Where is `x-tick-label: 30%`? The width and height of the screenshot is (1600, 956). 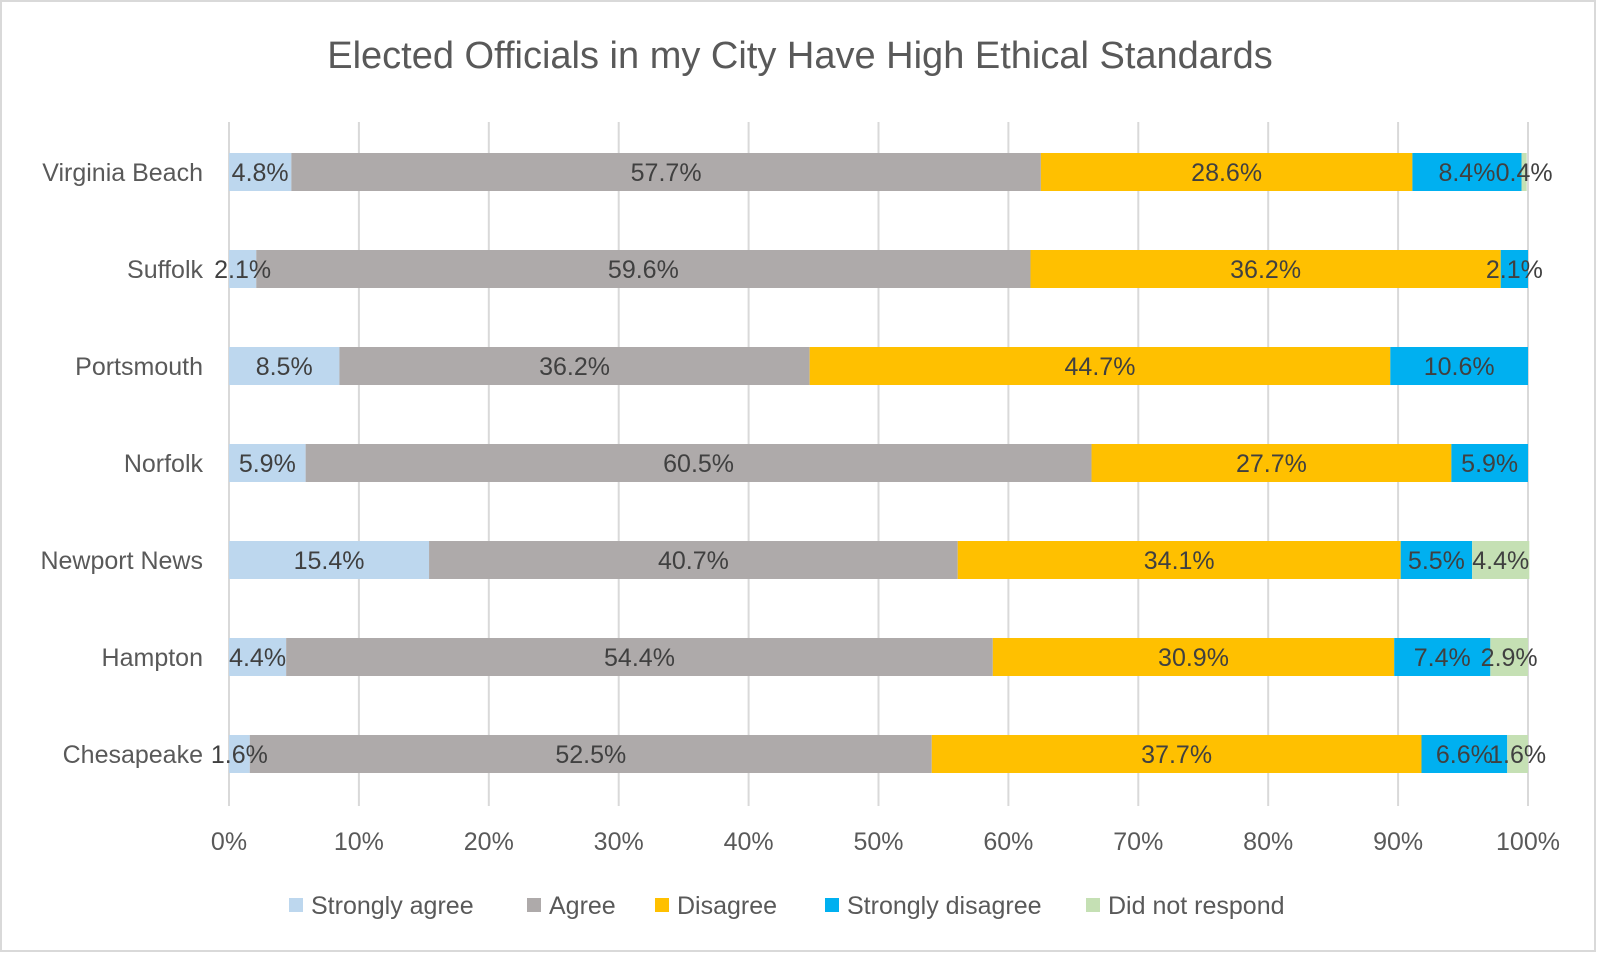 x-tick-label: 30% is located at coordinates (619, 842).